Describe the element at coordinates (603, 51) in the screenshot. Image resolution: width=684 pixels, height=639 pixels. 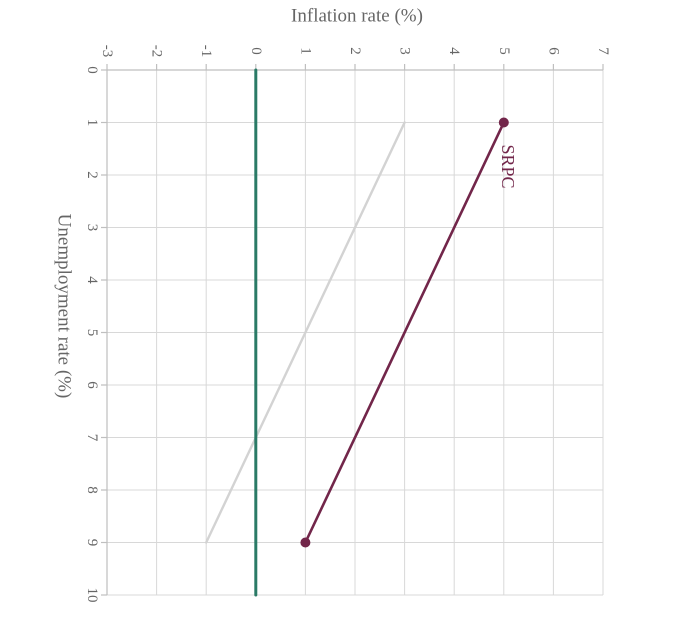
I see `y-tick-label: 7` at that location.